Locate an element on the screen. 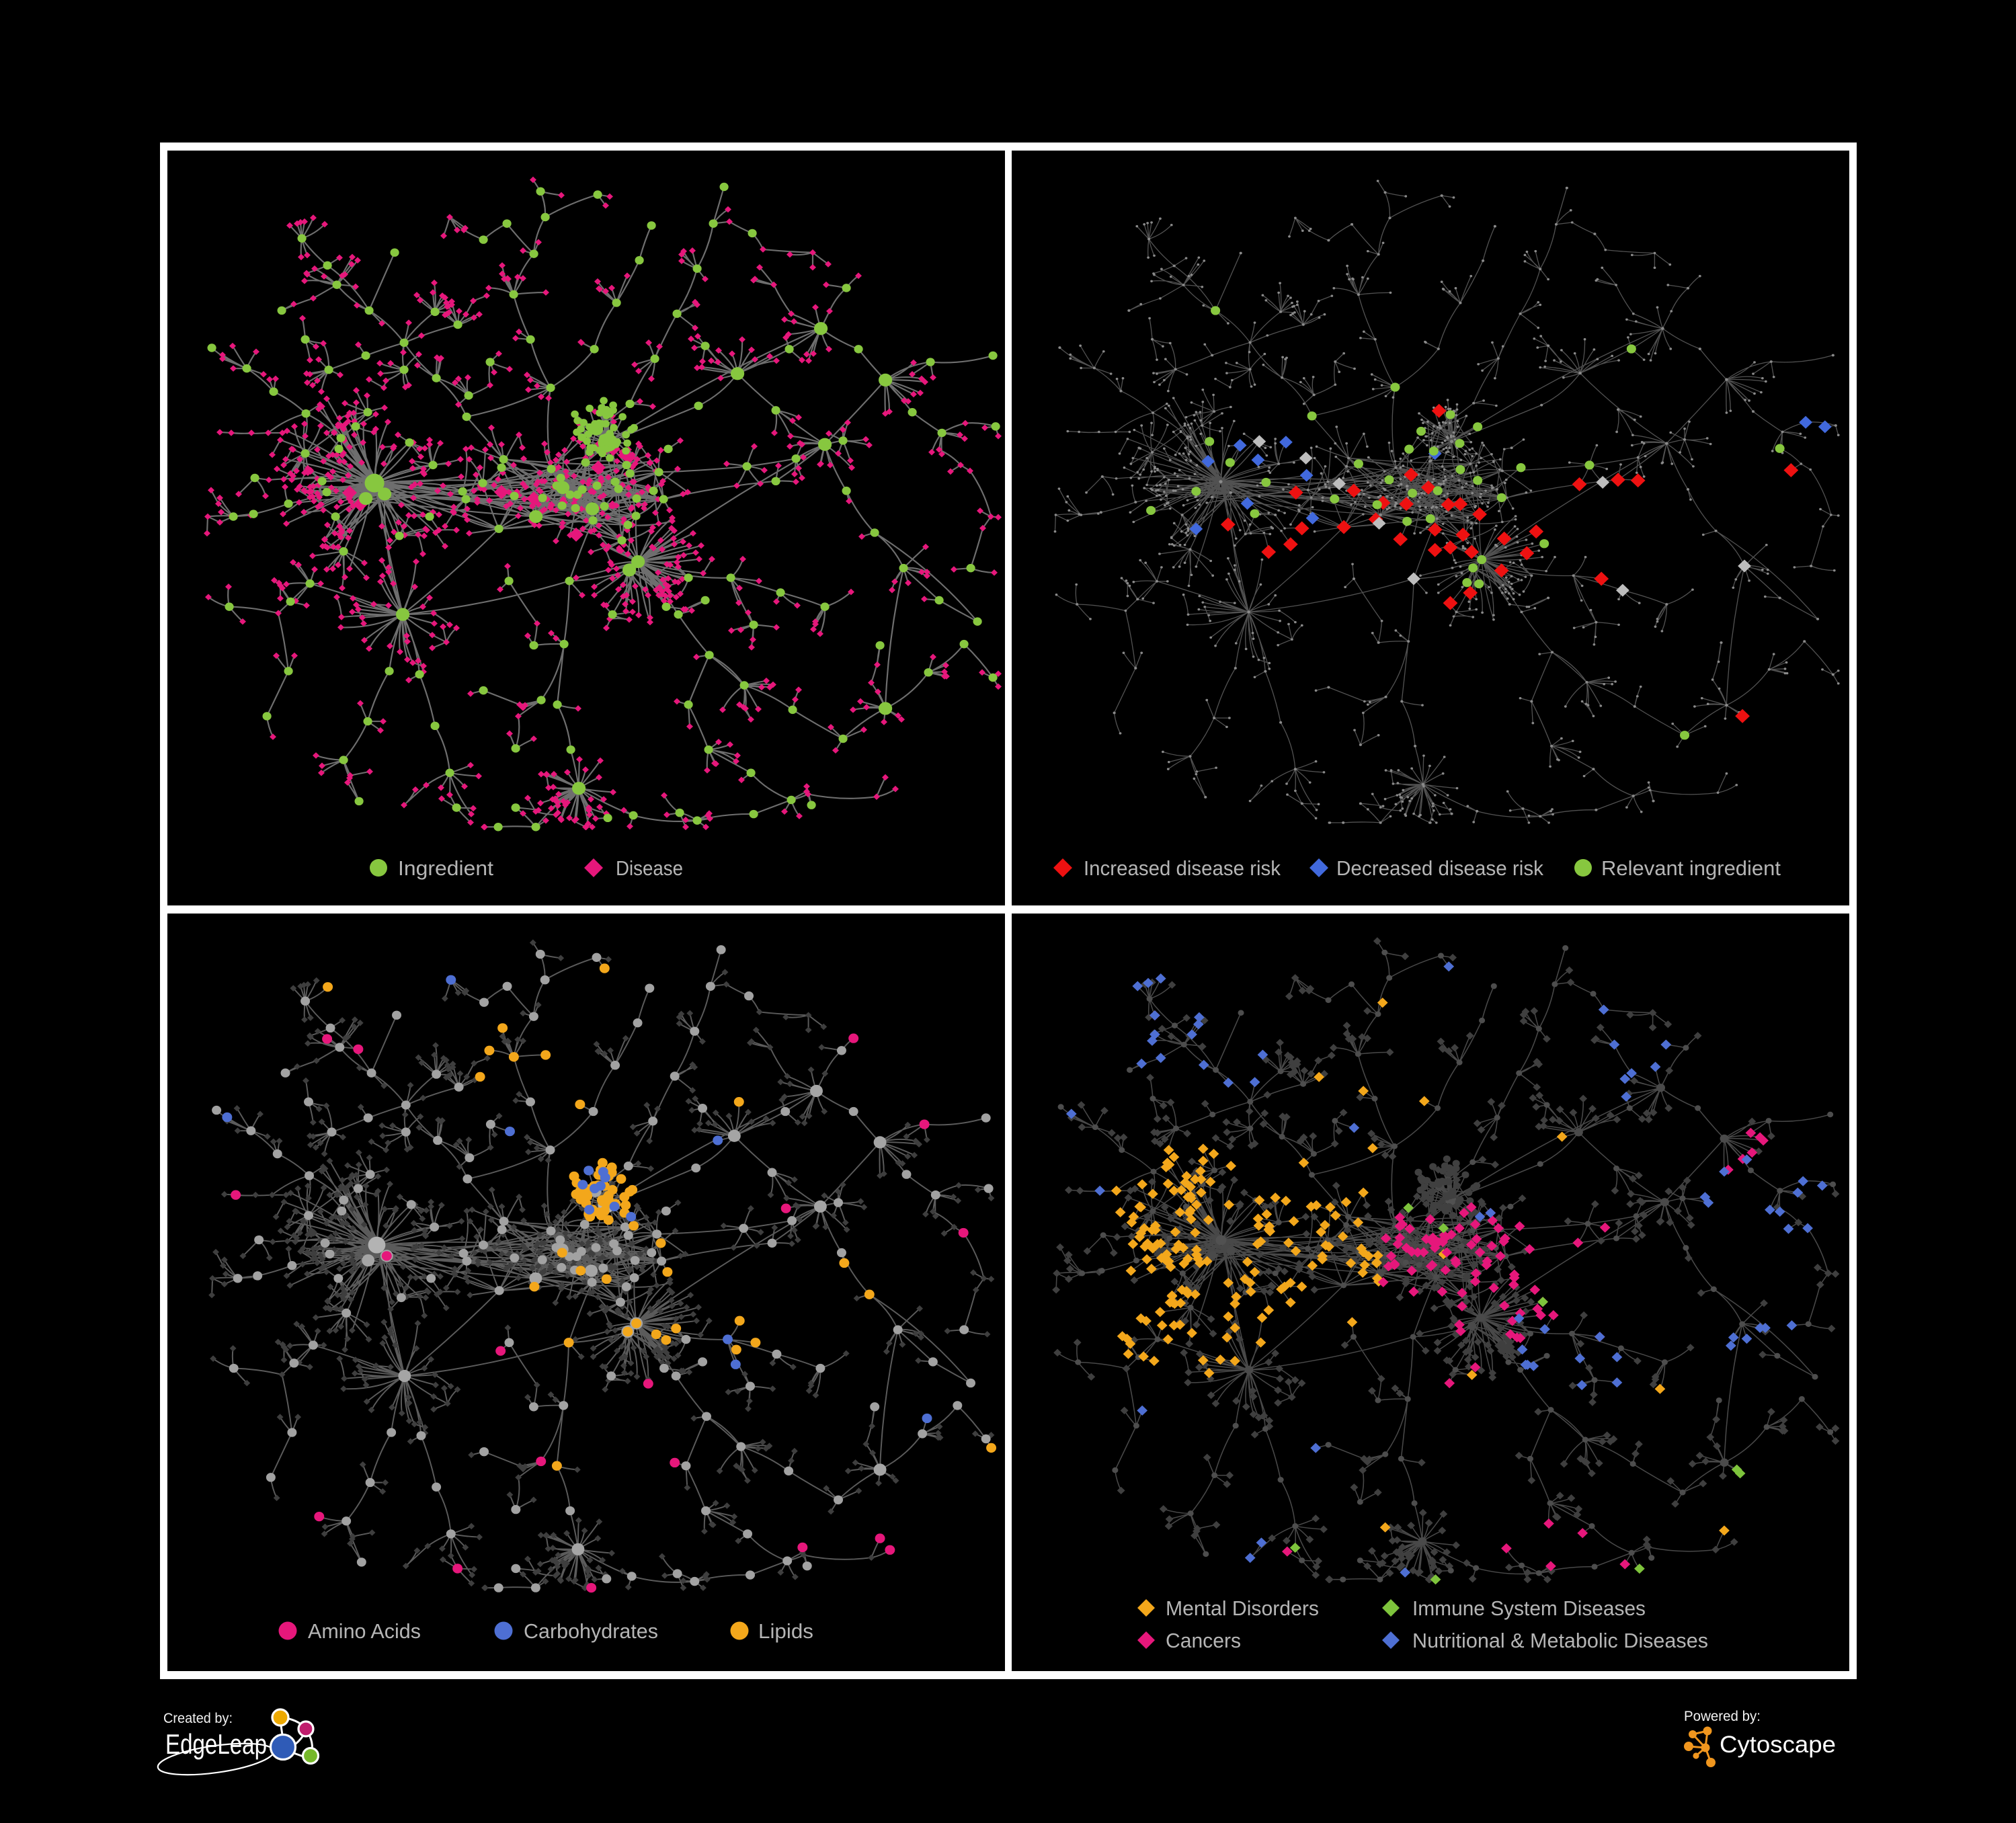  svg-text: Decreased disease risk is located at coordinates (1439, 868).